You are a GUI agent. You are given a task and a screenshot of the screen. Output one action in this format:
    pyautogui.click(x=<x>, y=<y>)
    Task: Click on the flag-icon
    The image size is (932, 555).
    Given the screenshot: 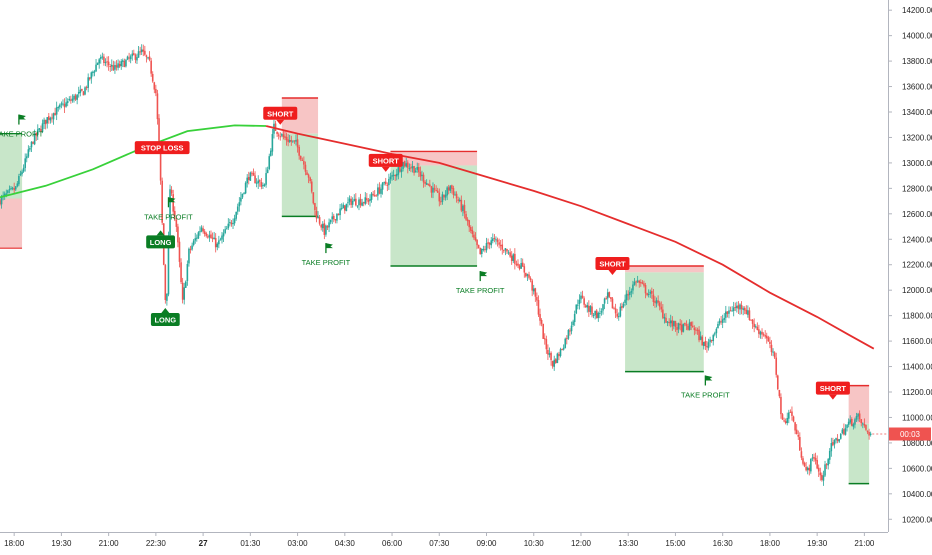 What is the action you would take?
    pyautogui.click(x=329, y=246)
    